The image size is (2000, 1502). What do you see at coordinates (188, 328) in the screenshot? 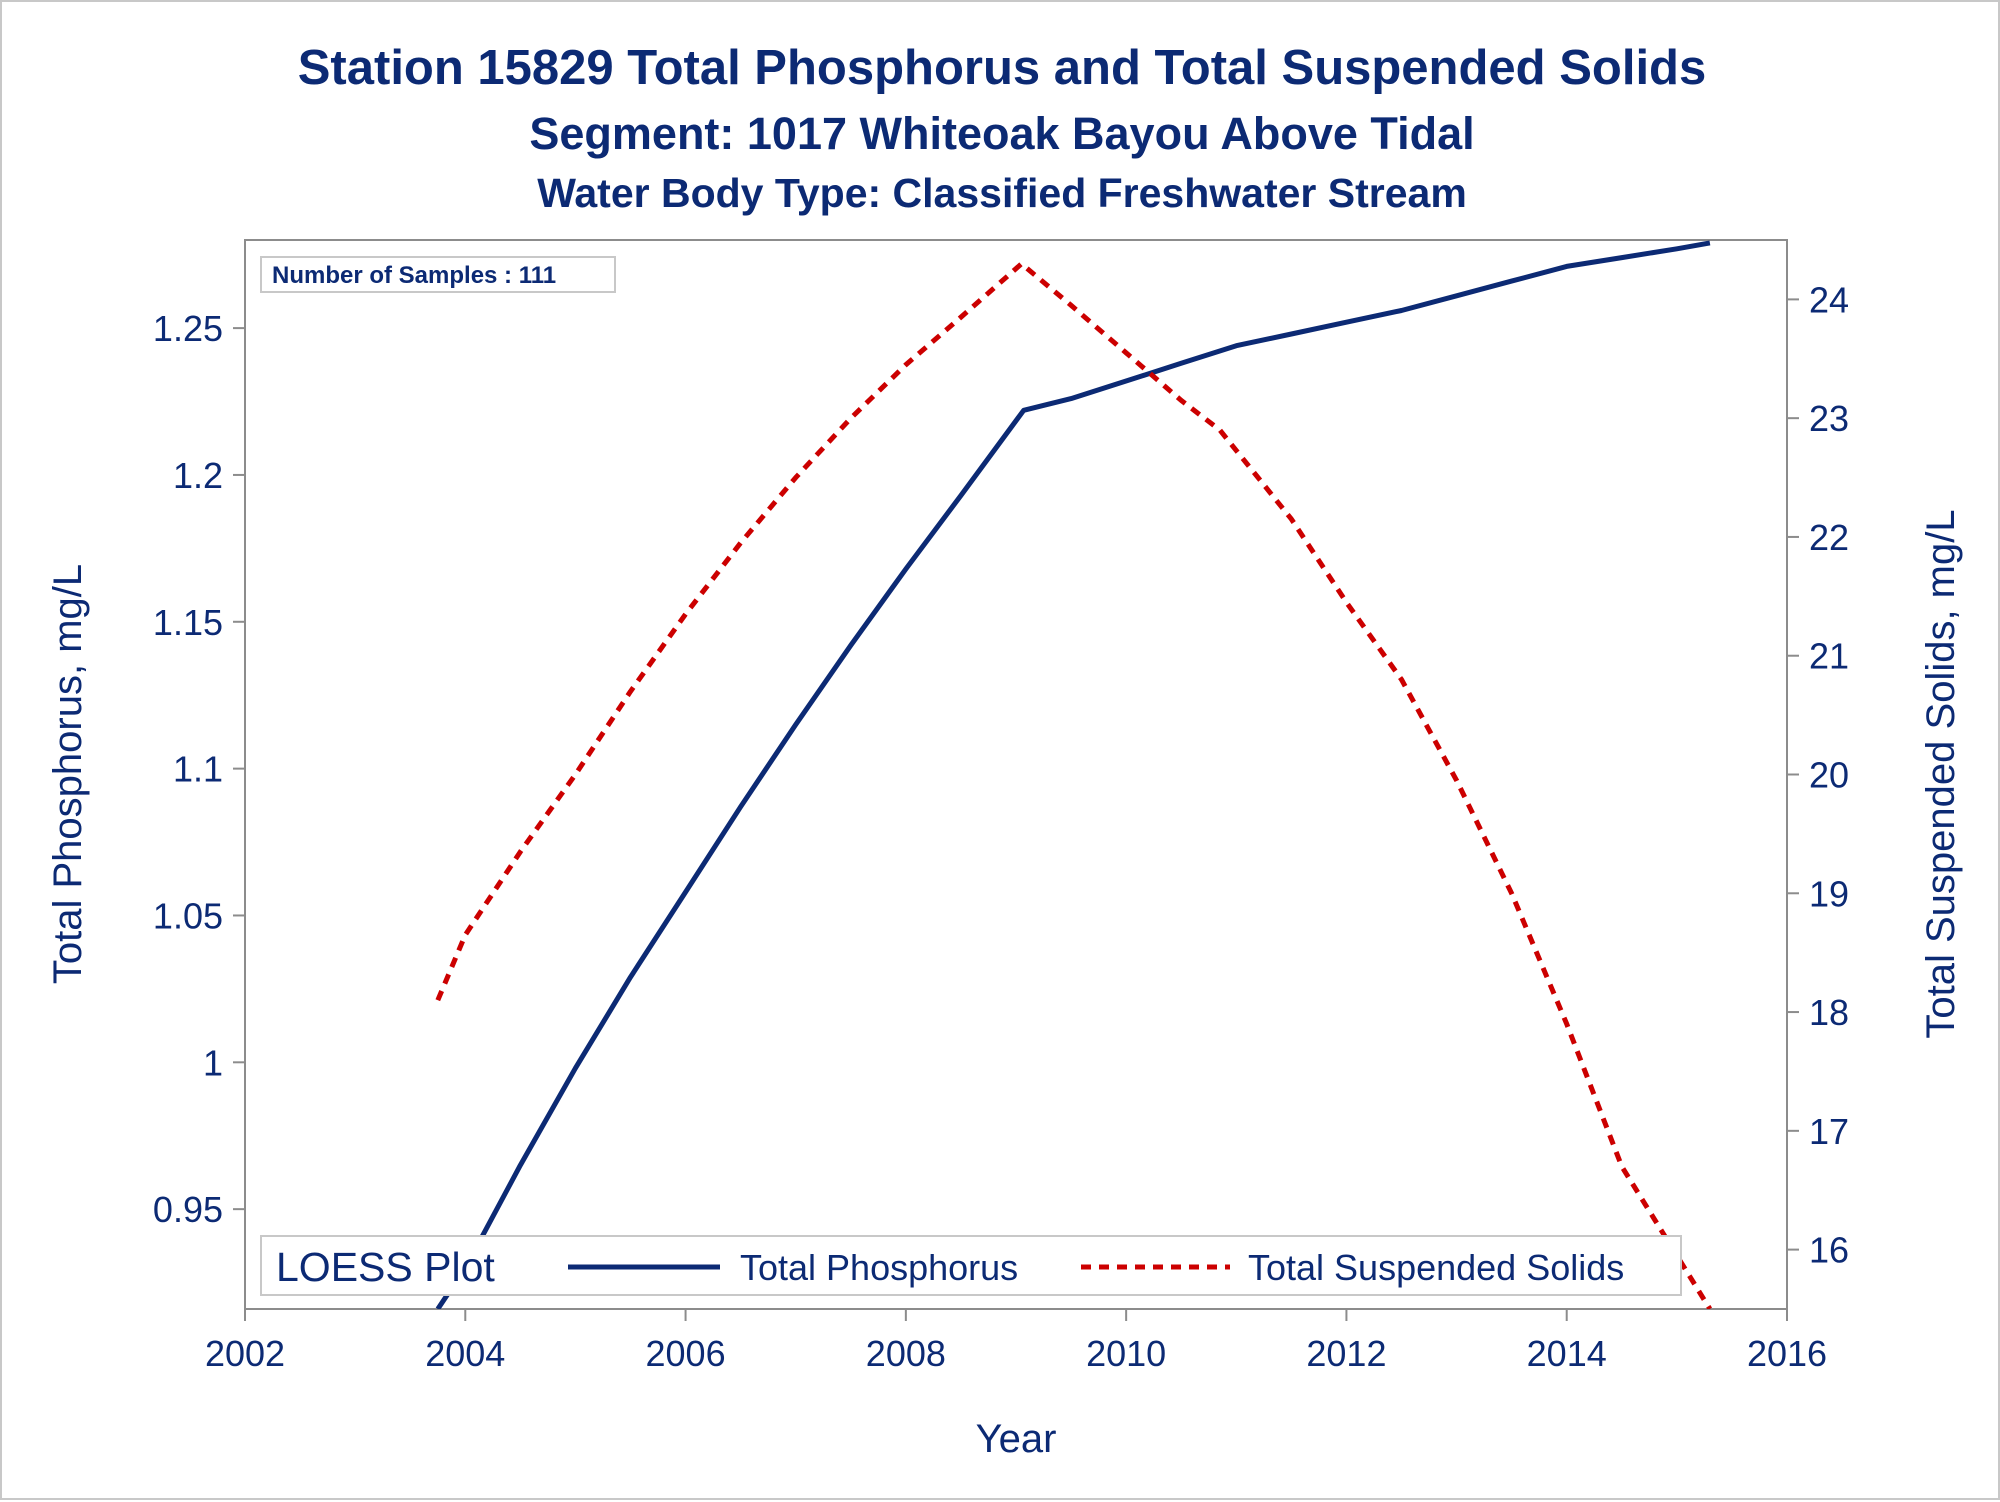
I see `y-tick-label: 1.25` at bounding box center [188, 328].